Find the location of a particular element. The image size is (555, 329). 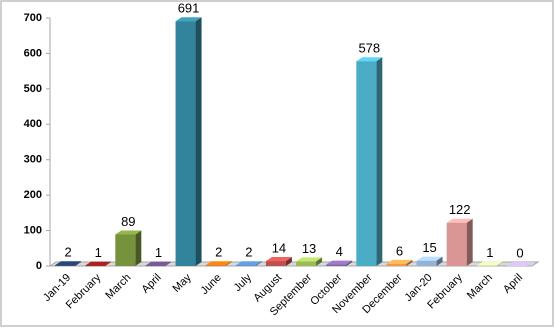

value-label: 4 is located at coordinates (339, 251).